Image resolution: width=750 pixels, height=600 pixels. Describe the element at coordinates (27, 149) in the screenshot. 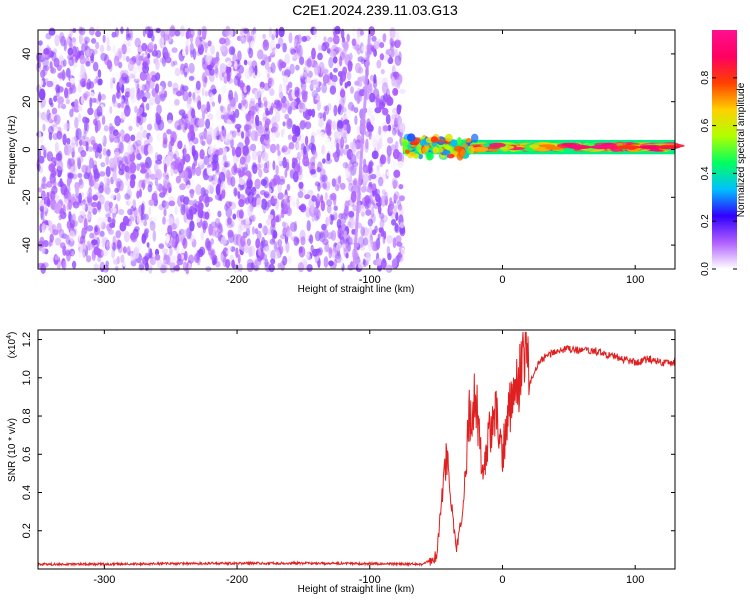

I see `y-tick-label: 0` at that location.